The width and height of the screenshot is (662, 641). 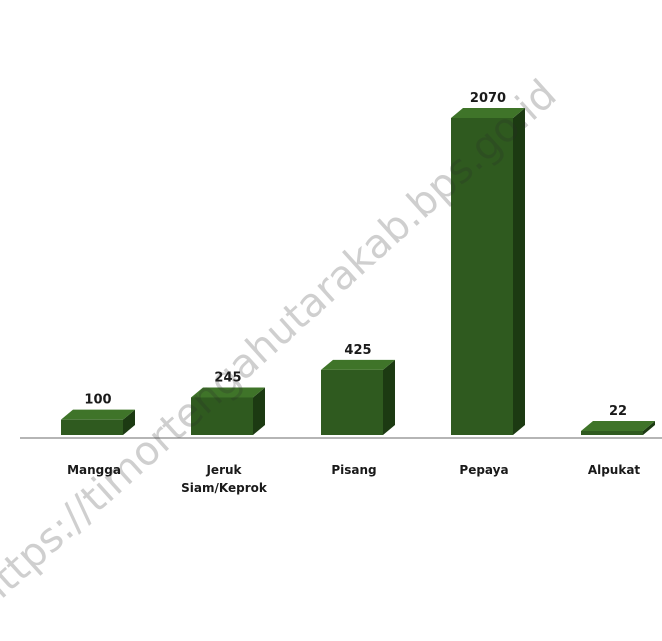 I want to click on category-label: Mangga, so click(x=94, y=470).